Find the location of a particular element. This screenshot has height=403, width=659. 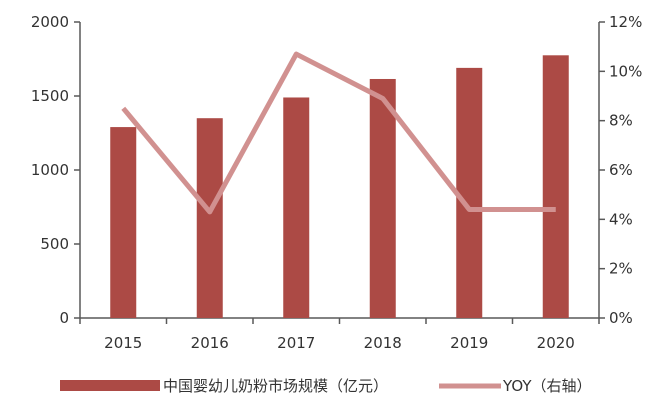

x-tick-label: 2017 is located at coordinates (296, 343).